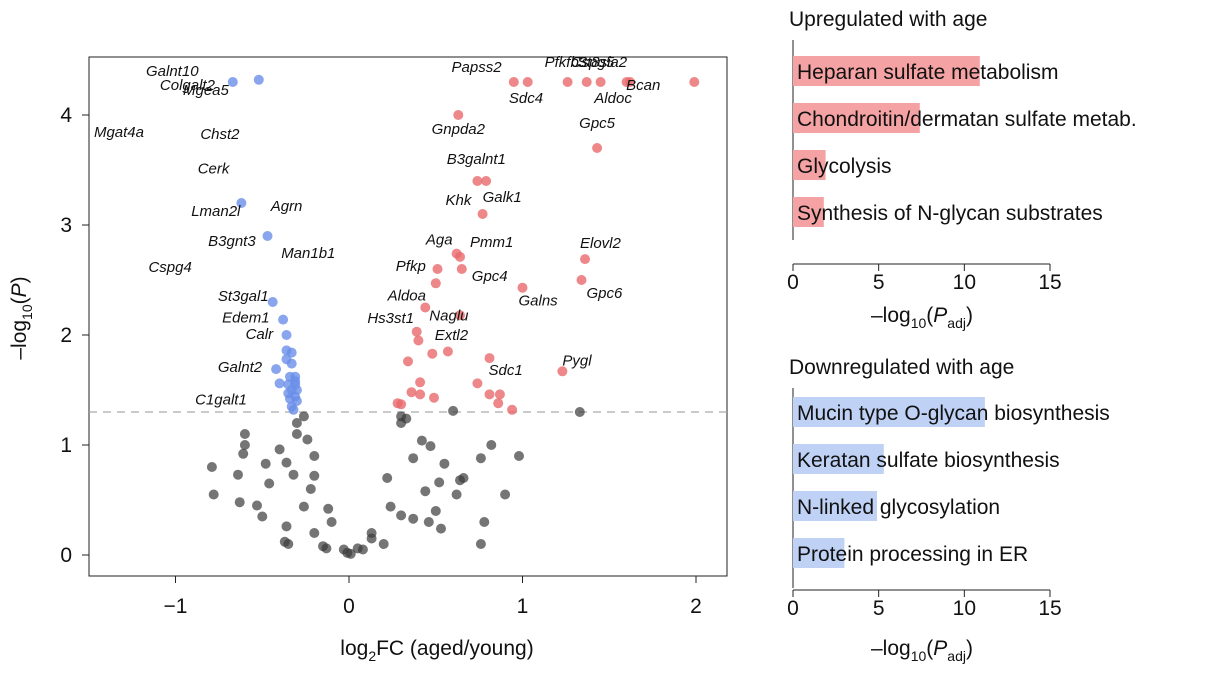  Describe the element at coordinates (964, 282) in the screenshot. I see `upregulated-x-tick-label: 10` at that location.